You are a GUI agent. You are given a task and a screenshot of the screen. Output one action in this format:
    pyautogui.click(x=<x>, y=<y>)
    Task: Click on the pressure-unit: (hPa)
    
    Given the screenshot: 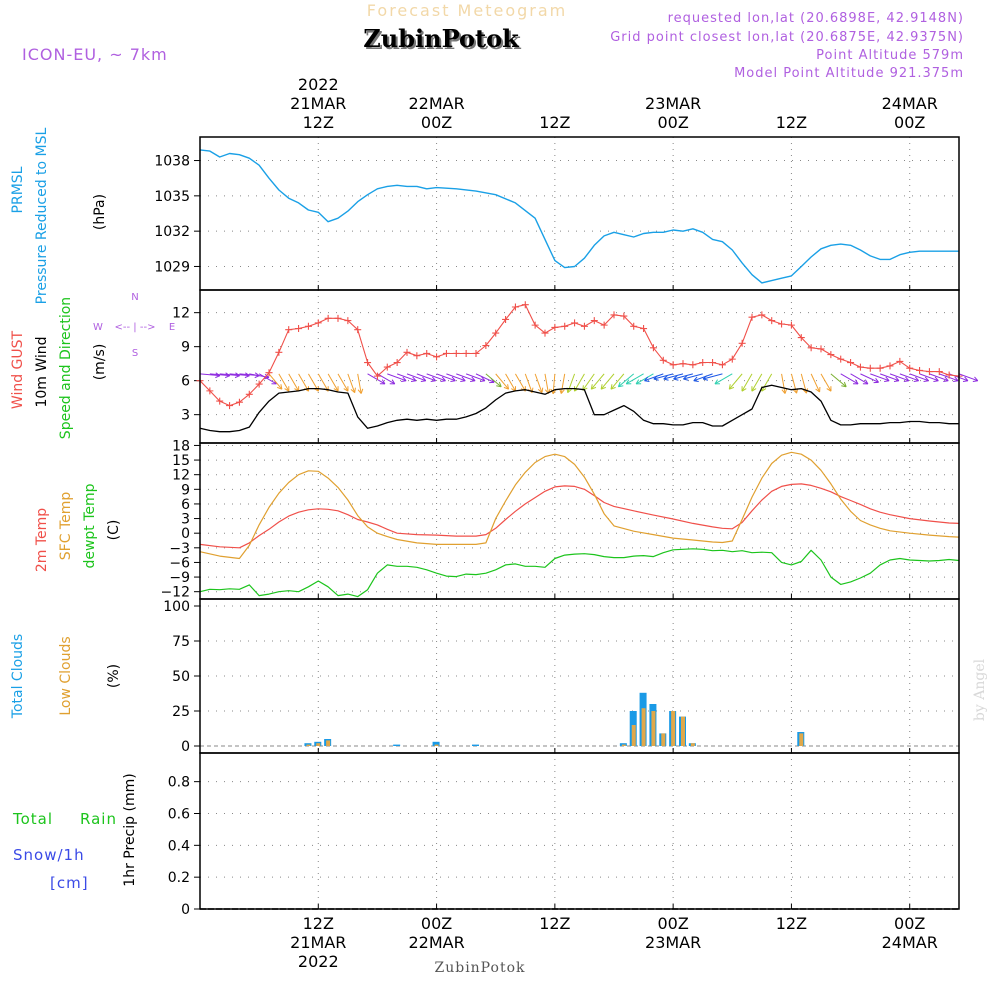 What is the action you would take?
    pyautogui.click(x=100, y=212)
    